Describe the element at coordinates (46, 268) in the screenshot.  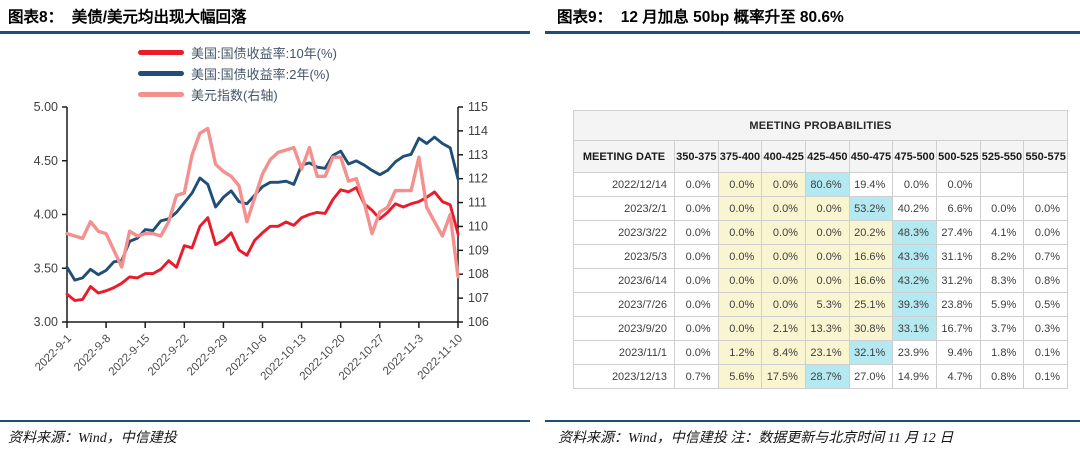
I see `svg-text: 3.50` at that location.